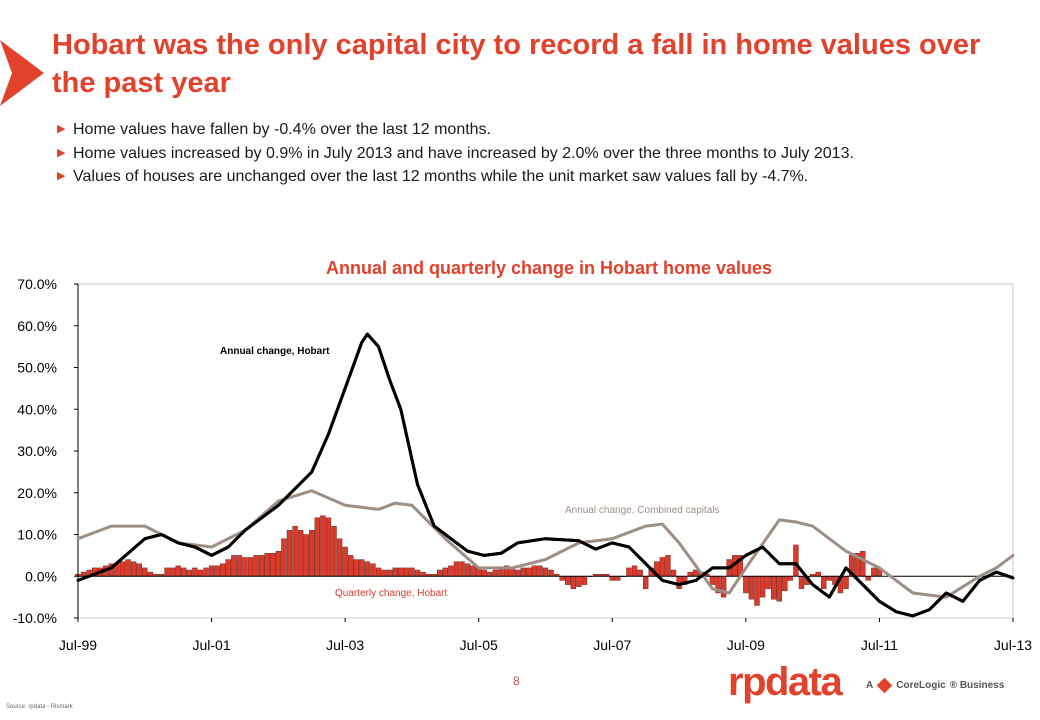 This screenshot has width=1040, height=720. I want to click on x-tick-label: Jul-03, so click(345, 645).